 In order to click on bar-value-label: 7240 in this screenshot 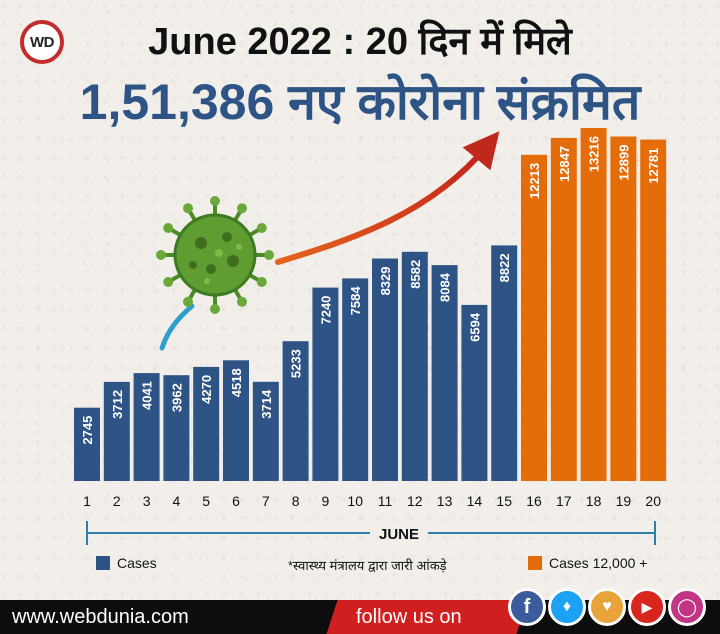, I will do `click(325, 310)`.